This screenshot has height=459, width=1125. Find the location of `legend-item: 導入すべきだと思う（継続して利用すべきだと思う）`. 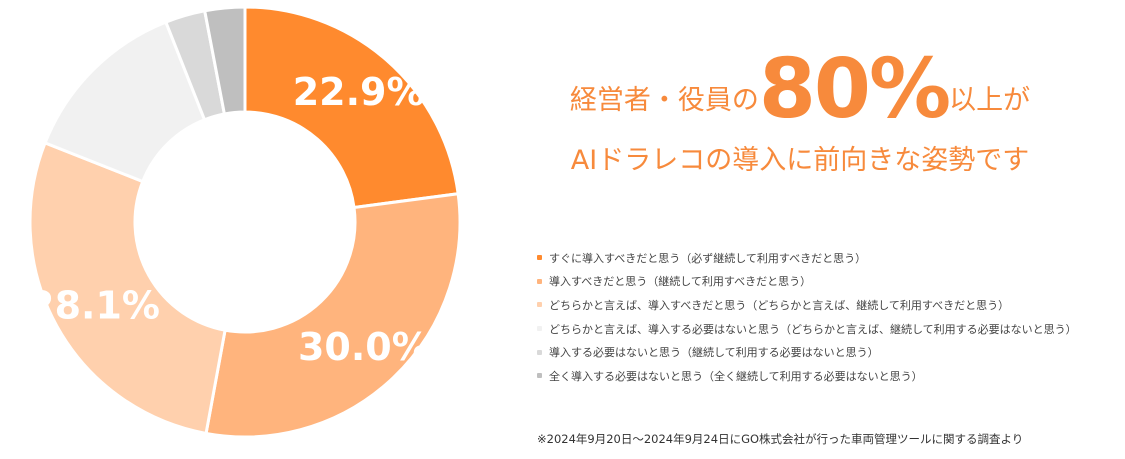

legend-item: 導入すべきだと思う（継続して利用すべきだと思う） is located at coordinates (807, 282).